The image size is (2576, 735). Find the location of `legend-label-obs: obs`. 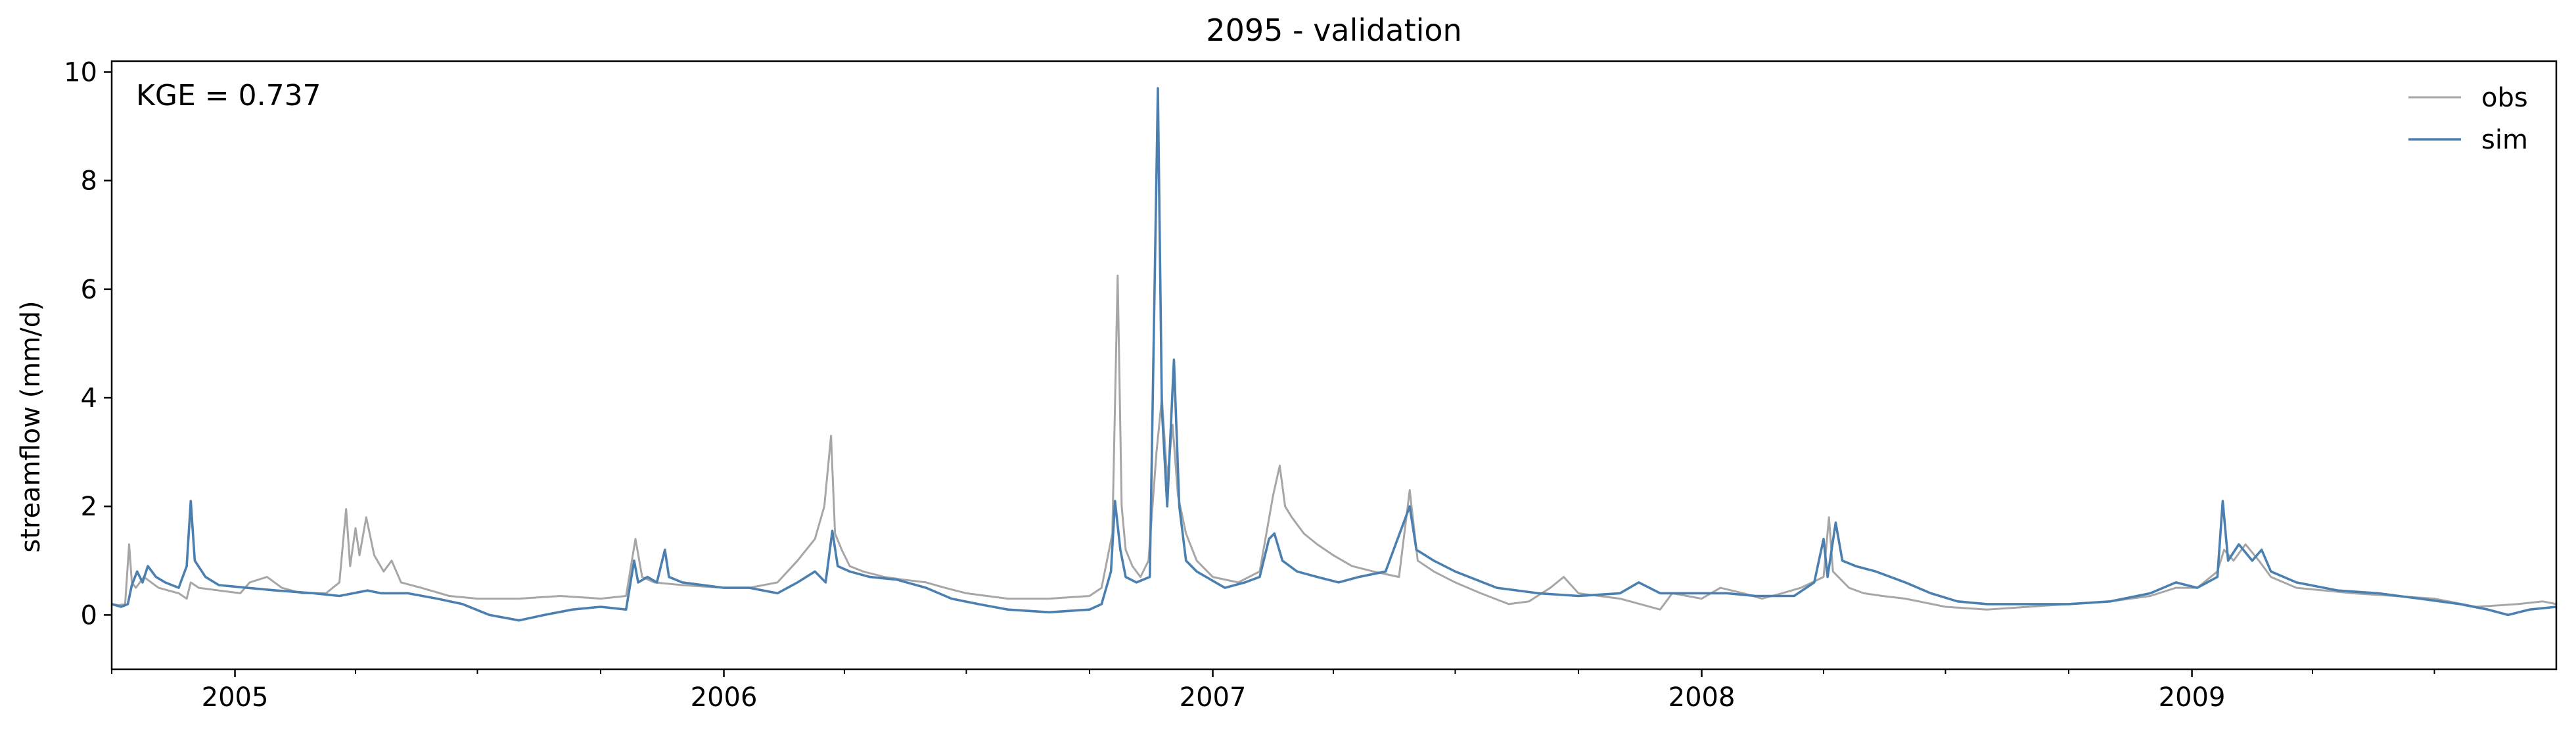

legend-label-obs: obs is located at coordinates (2505, 98).